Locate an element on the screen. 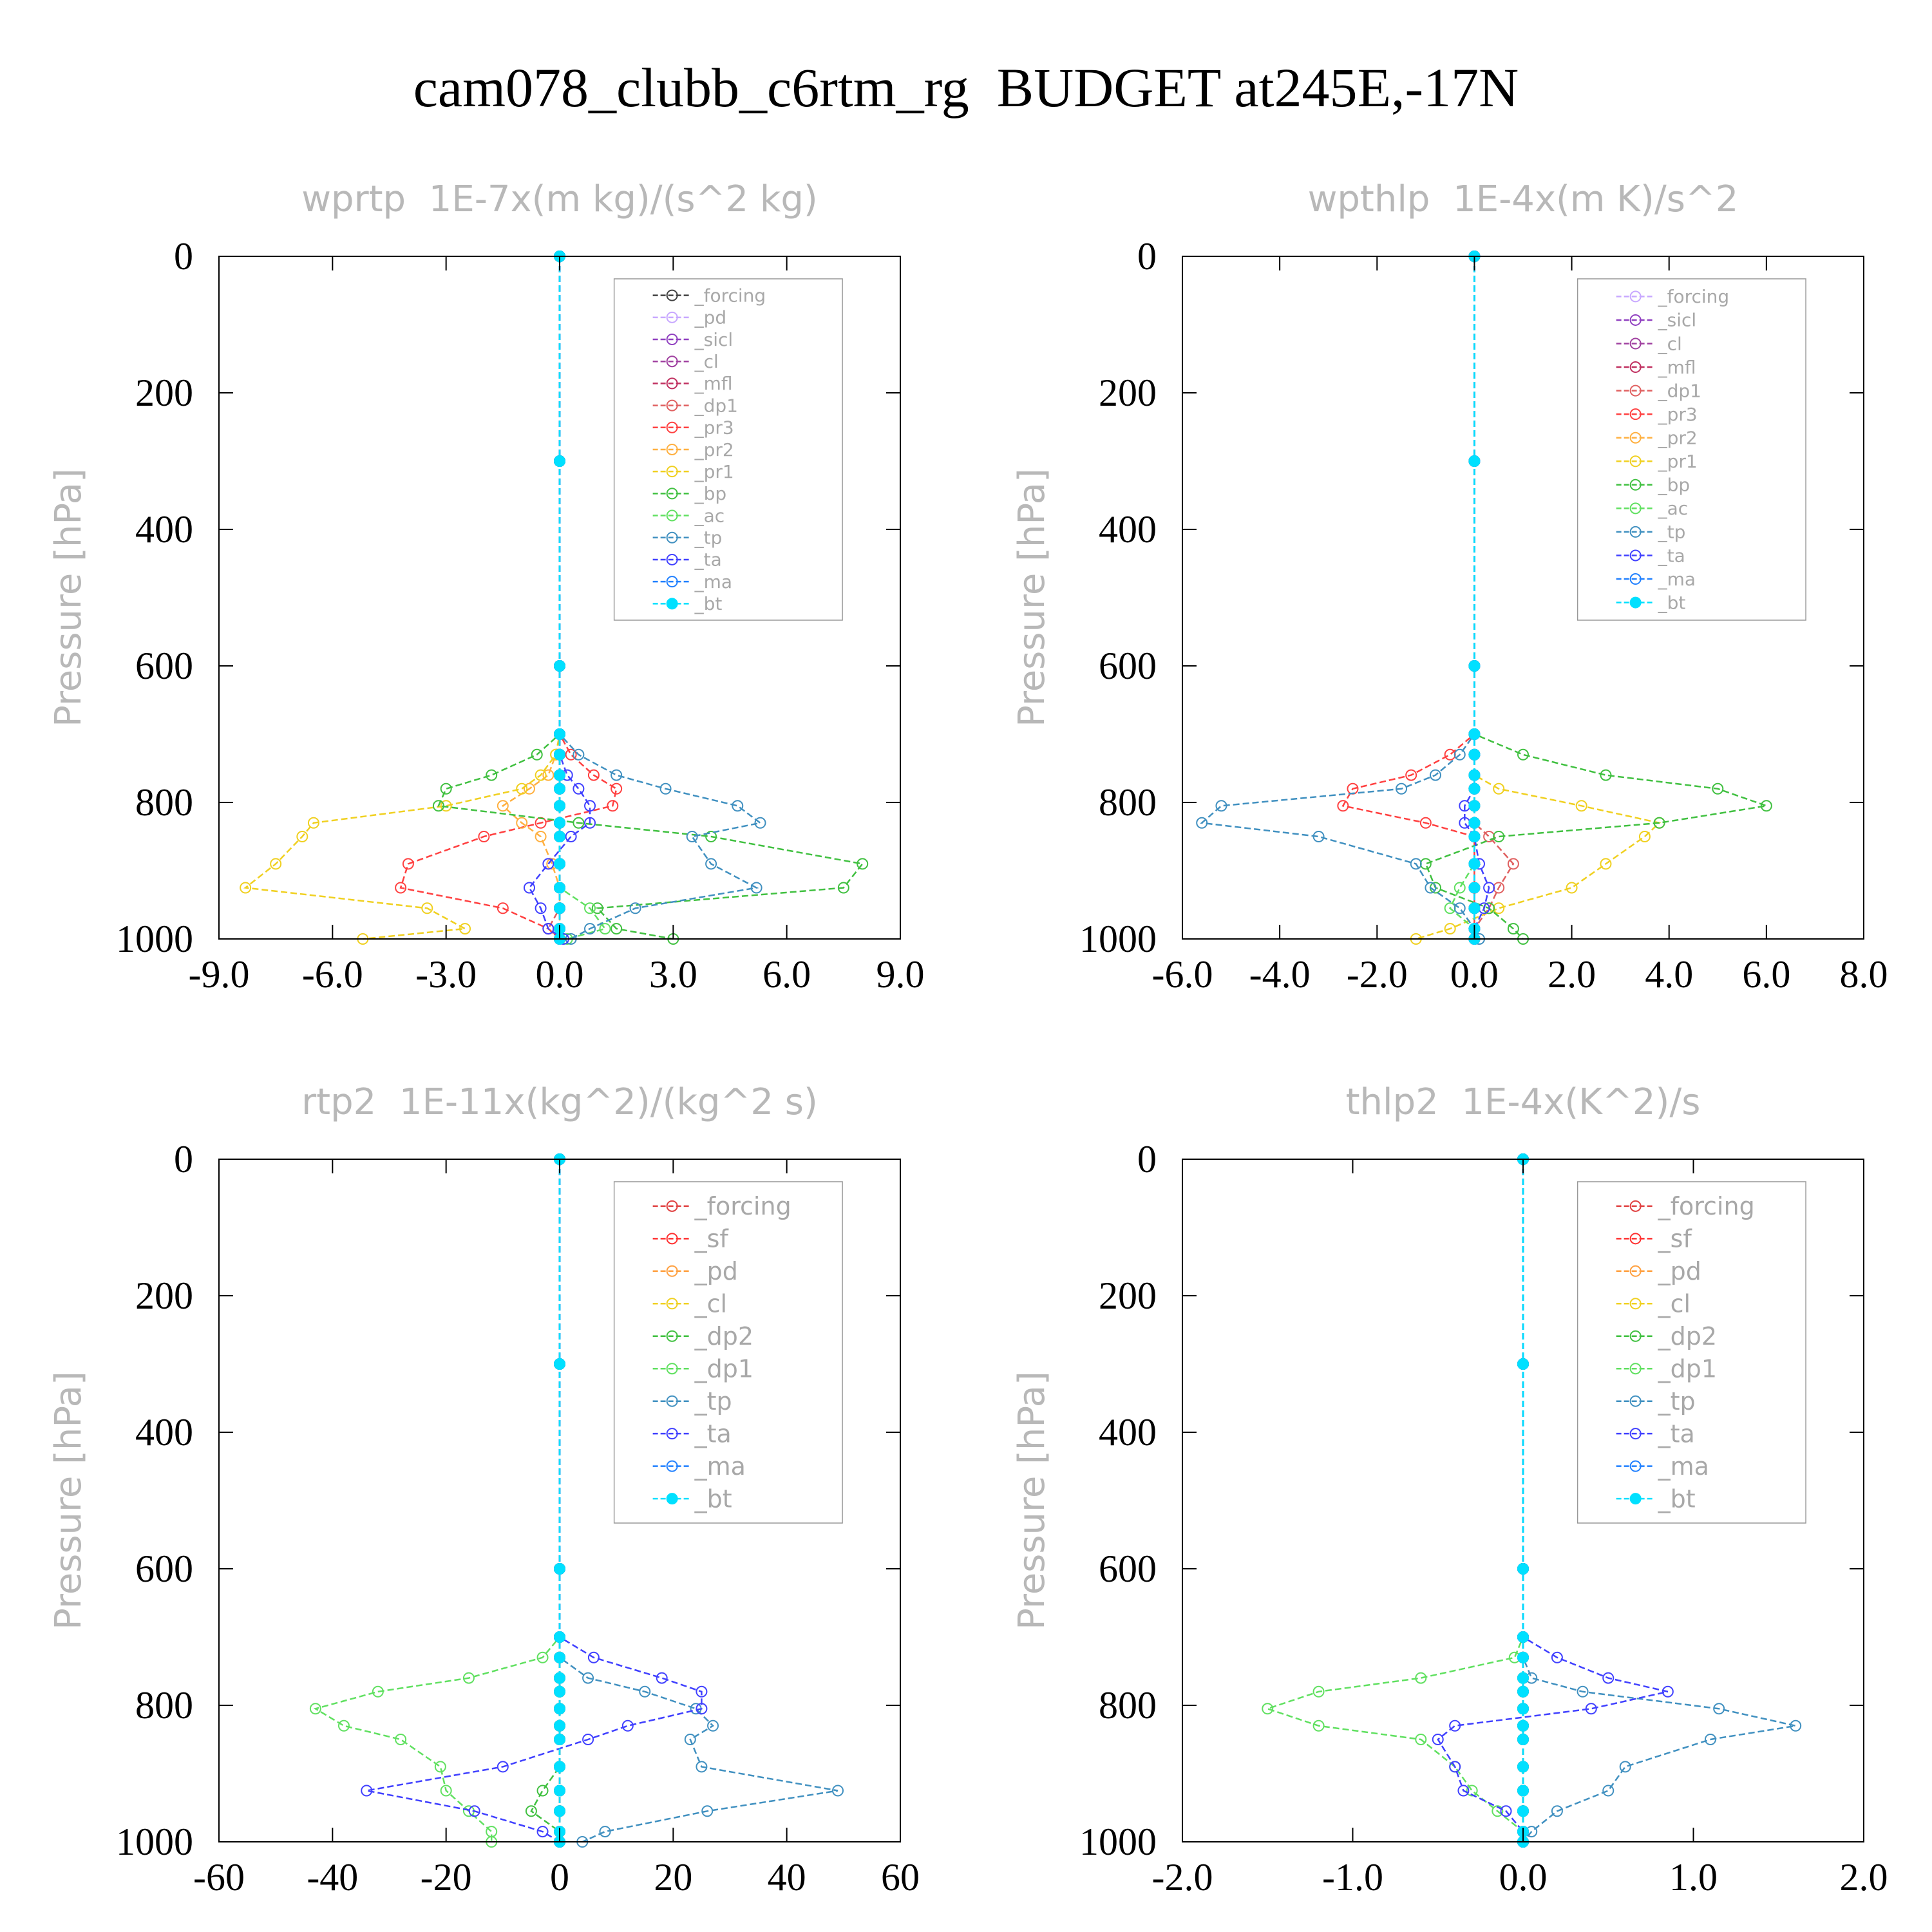 The image size is (1932, 1932). legend-label: _ma is located at coordinates (713, 581).